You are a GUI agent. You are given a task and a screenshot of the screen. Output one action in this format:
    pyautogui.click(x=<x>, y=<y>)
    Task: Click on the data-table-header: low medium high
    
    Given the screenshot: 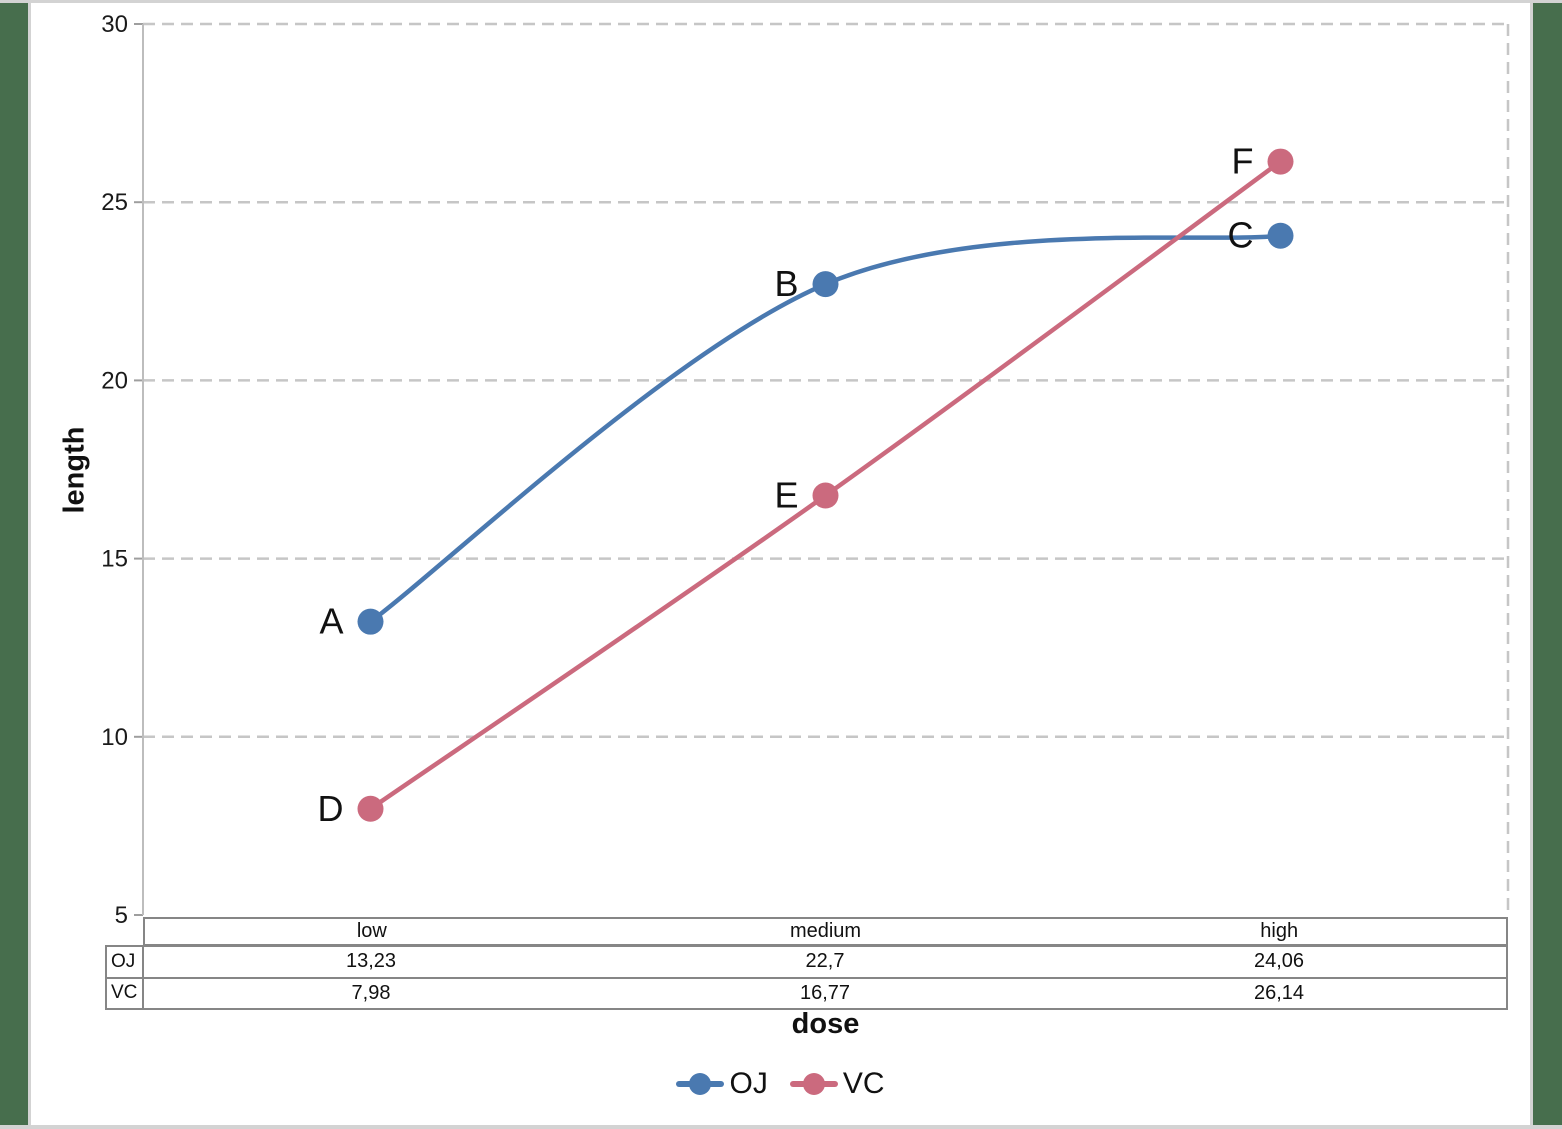 What is the action you would take?
    pyautogui.click(x=825, y=931)
    